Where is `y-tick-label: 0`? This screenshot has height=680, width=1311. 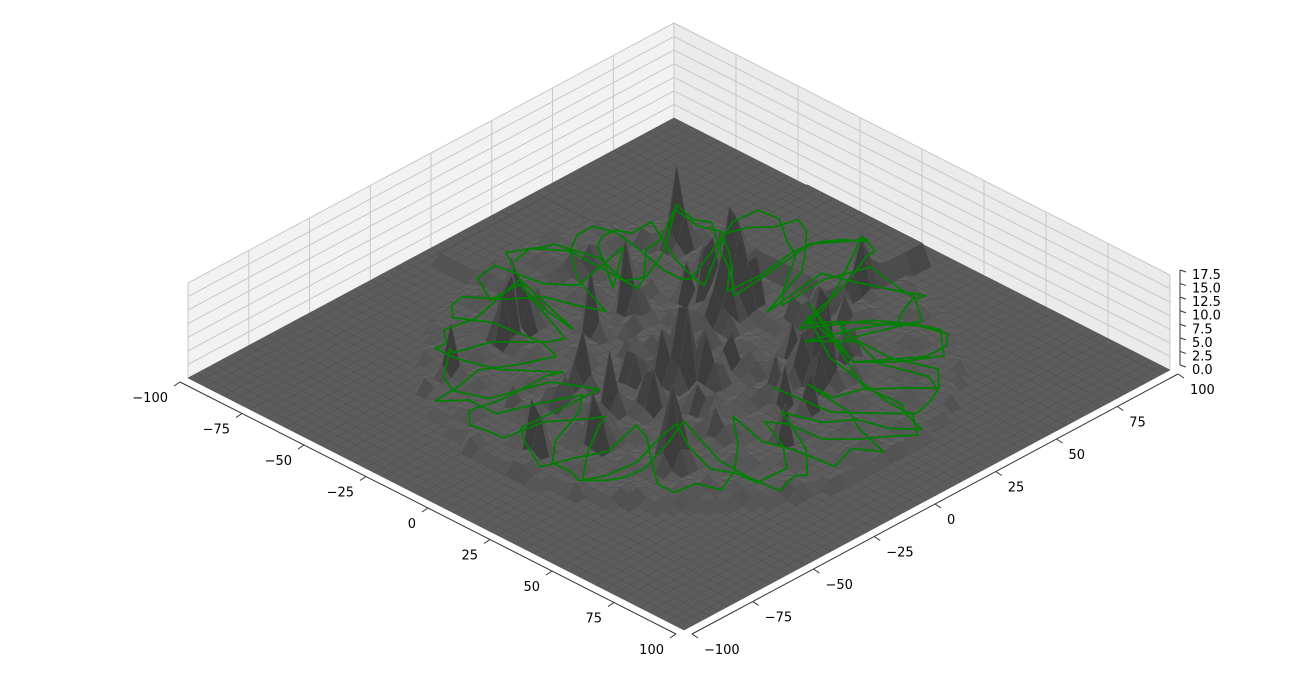 y-tick-label: 0 is located at coordinates (951, 520).